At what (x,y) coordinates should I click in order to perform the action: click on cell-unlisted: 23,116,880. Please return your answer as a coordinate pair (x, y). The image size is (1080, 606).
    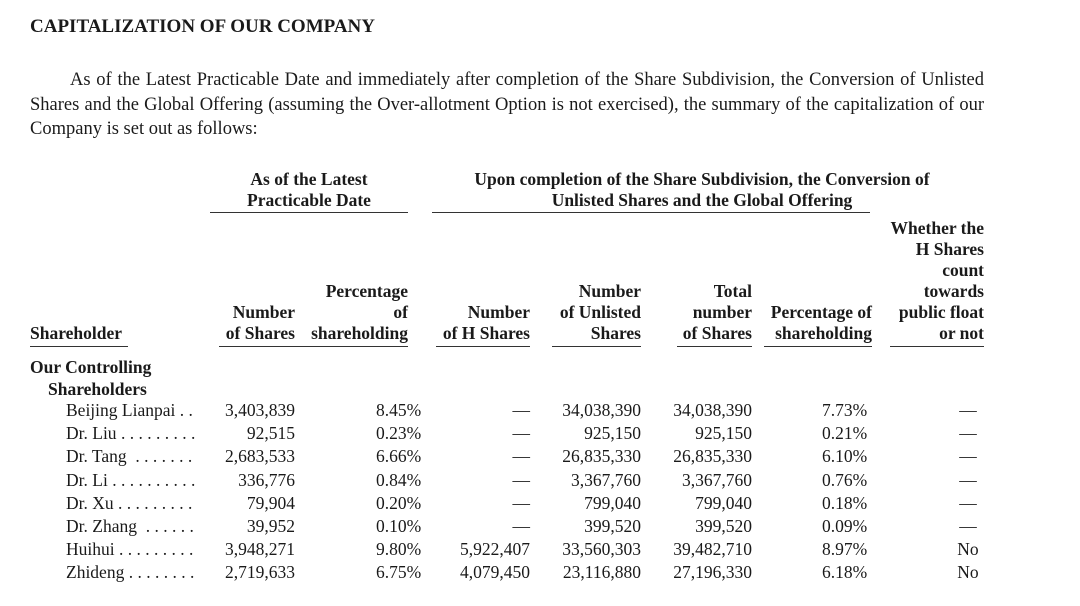
    Looking at the image, I should click on (601, 572).